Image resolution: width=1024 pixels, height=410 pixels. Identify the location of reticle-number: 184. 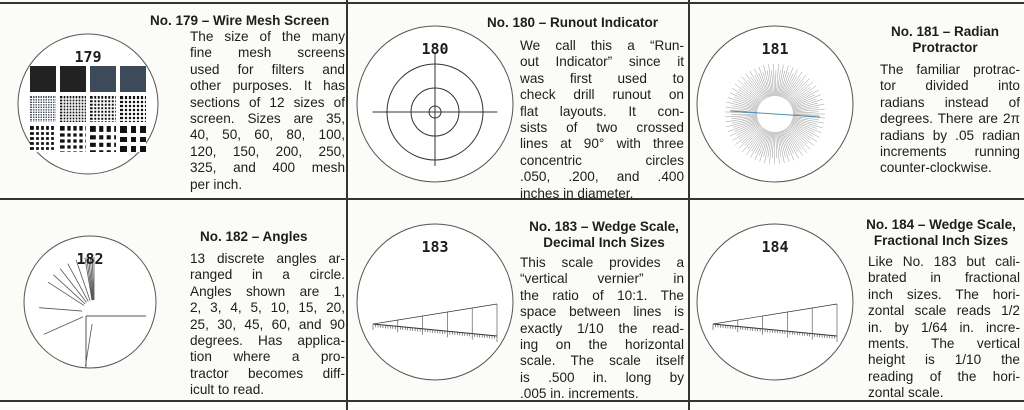
(775, 247).